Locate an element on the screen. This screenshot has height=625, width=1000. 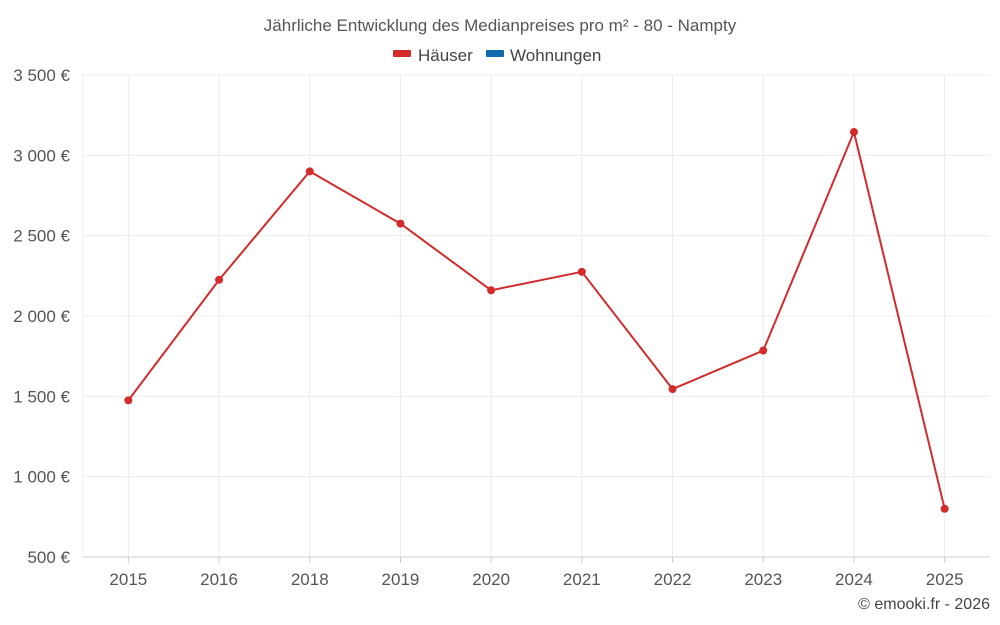
x-tick-label: 2019 is located at coordinates (401, 579).